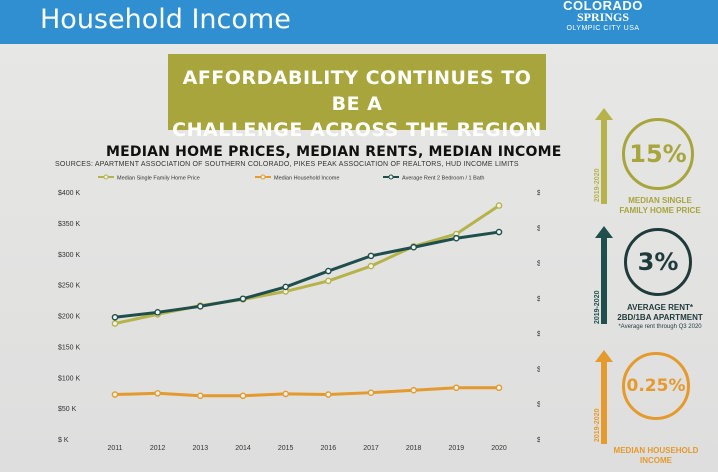 Image resolution: width=718 pixels, height=472 pixels. What do you see at coordinates (499, 448) in the screenshot?
I see `x-tick-label: 2020` at bounding box center [499, 448].